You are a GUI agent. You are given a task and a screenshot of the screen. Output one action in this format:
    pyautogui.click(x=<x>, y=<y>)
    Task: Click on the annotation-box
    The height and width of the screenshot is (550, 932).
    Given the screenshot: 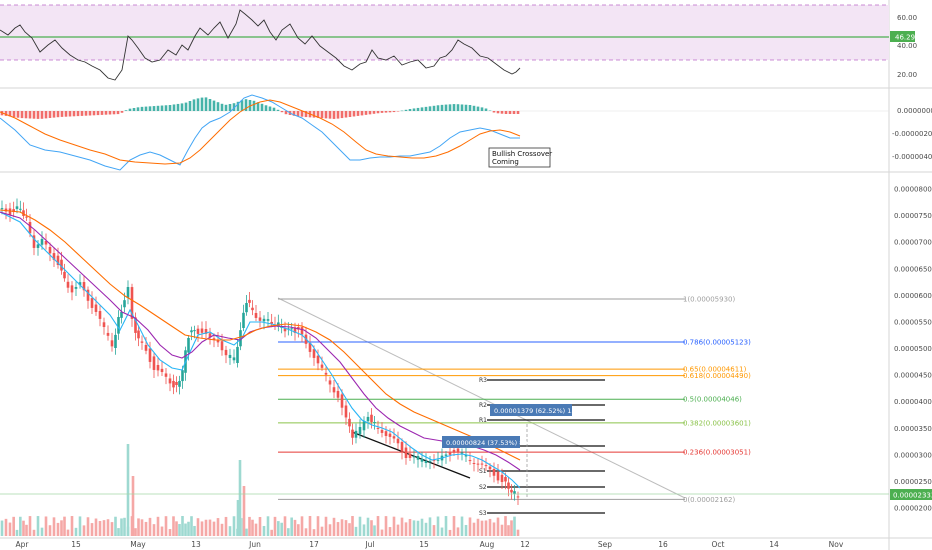 What is the action you would take?
    pyautogui.click(x=519, y=157)
    